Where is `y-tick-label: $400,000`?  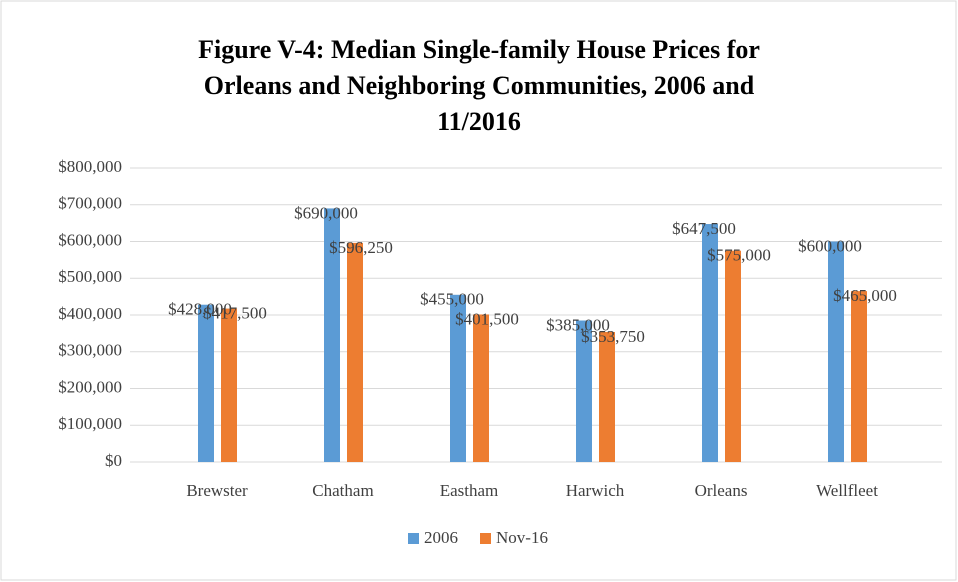 y-tick-label: $400,000 is located at coordinates (90, 313).